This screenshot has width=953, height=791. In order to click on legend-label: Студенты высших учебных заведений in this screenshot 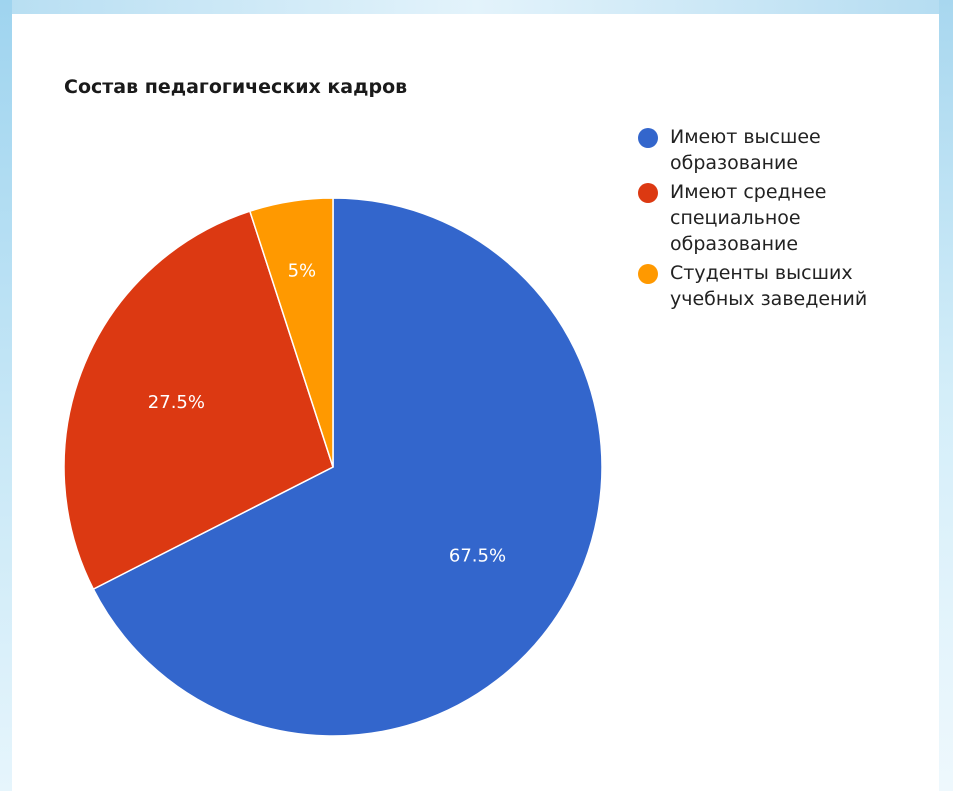, I will do `click(769, 286)`.